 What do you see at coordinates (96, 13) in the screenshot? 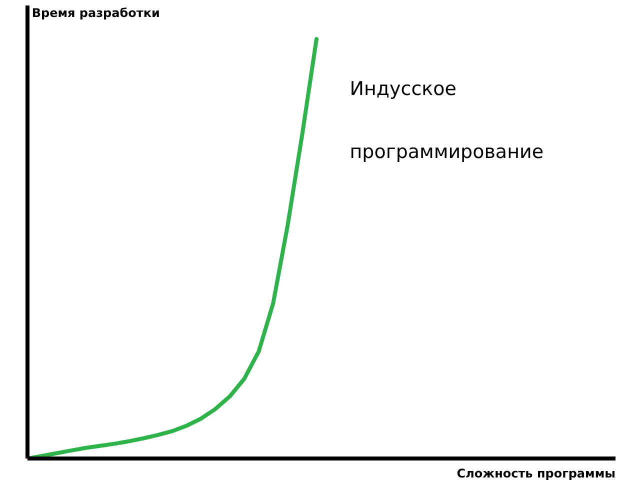
I see `y-axis-title: Время разработки` at bounding box center [96, 13].